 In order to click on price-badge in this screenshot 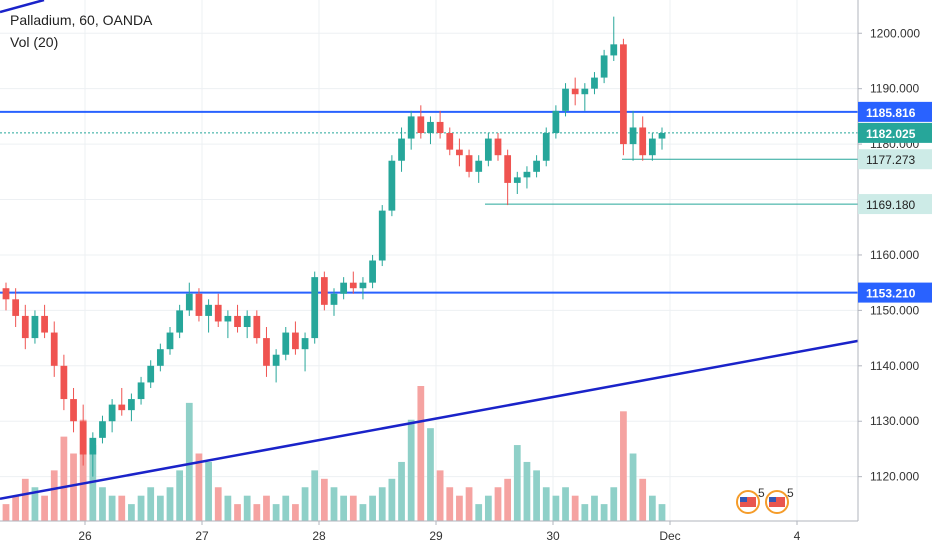, I will do `click(895, 292)`.